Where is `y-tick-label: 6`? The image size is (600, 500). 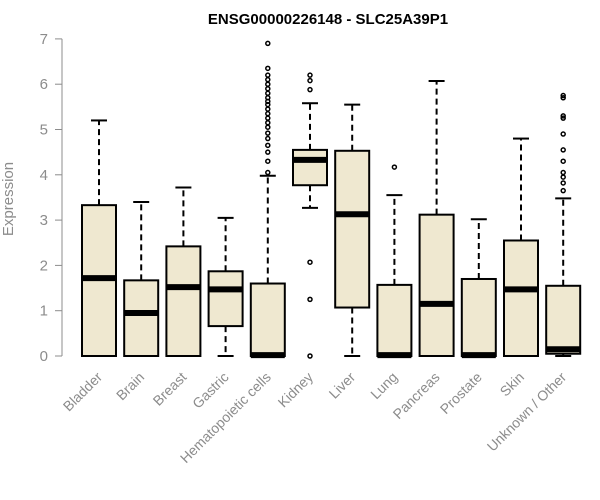 y-tick-label: 6 is located at coordinates (44, 84).